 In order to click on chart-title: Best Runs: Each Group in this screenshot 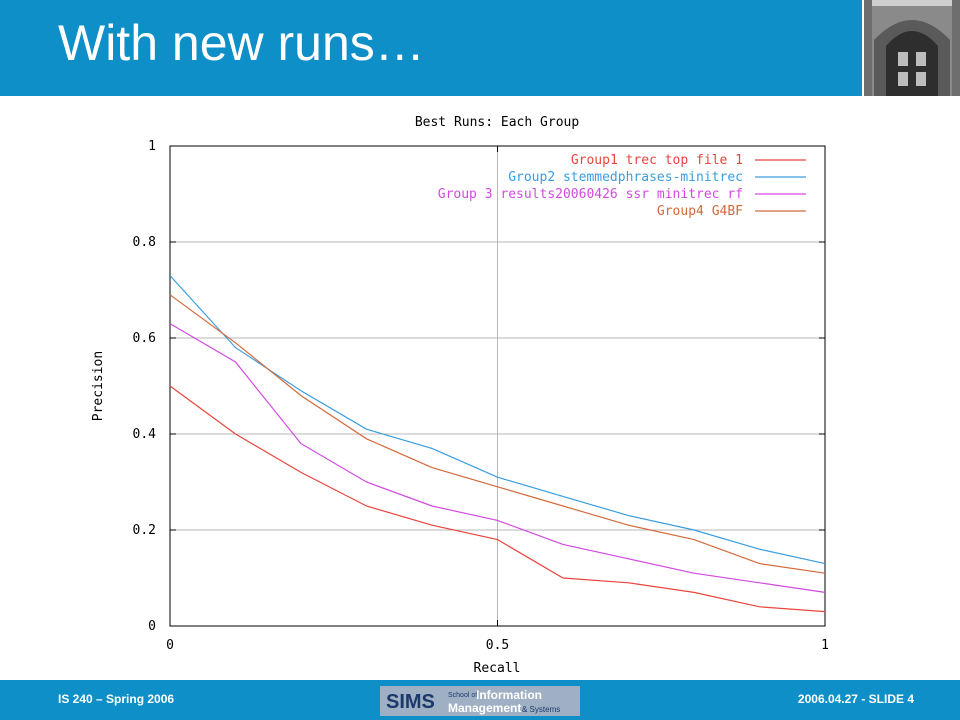, I will do `click(497, 122)`.